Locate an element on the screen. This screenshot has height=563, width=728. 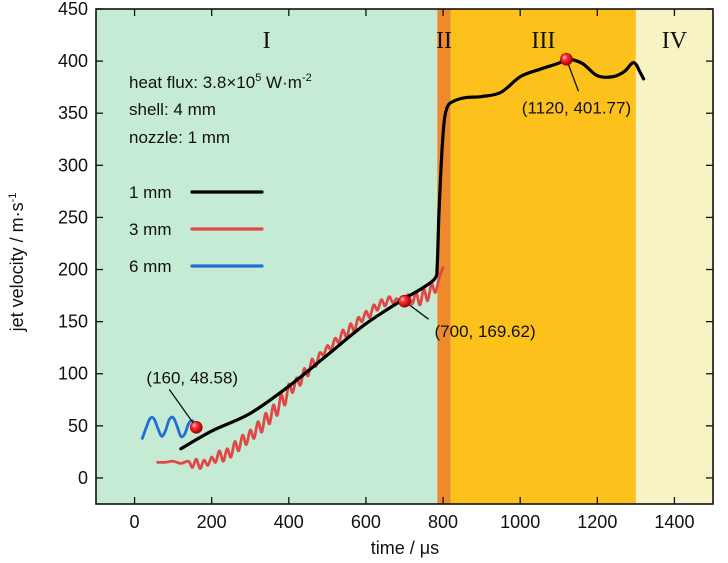
series-line-3-mm is located at coordinates (300, 368).